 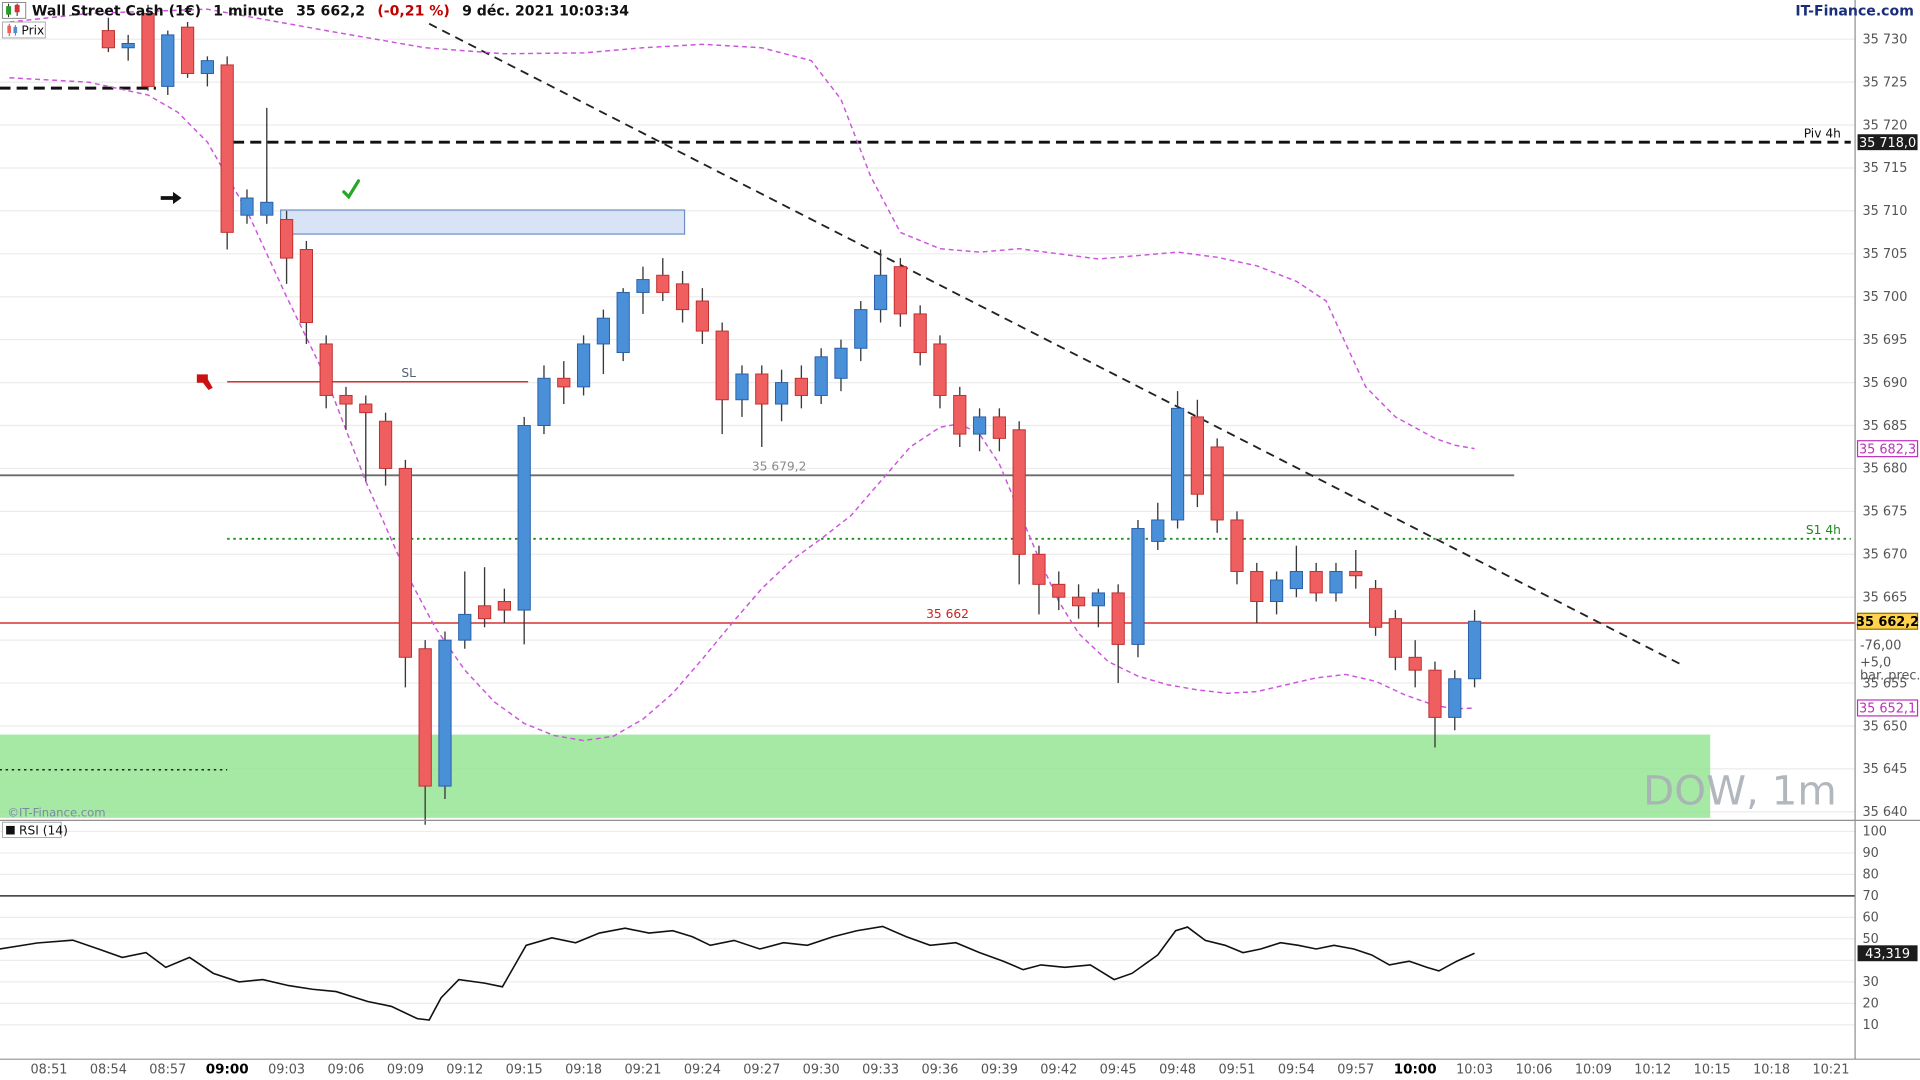 What do you see at coordinates (483, 222) in the screenshot?
I see `blue-zone` at bounding box center [483, 222].